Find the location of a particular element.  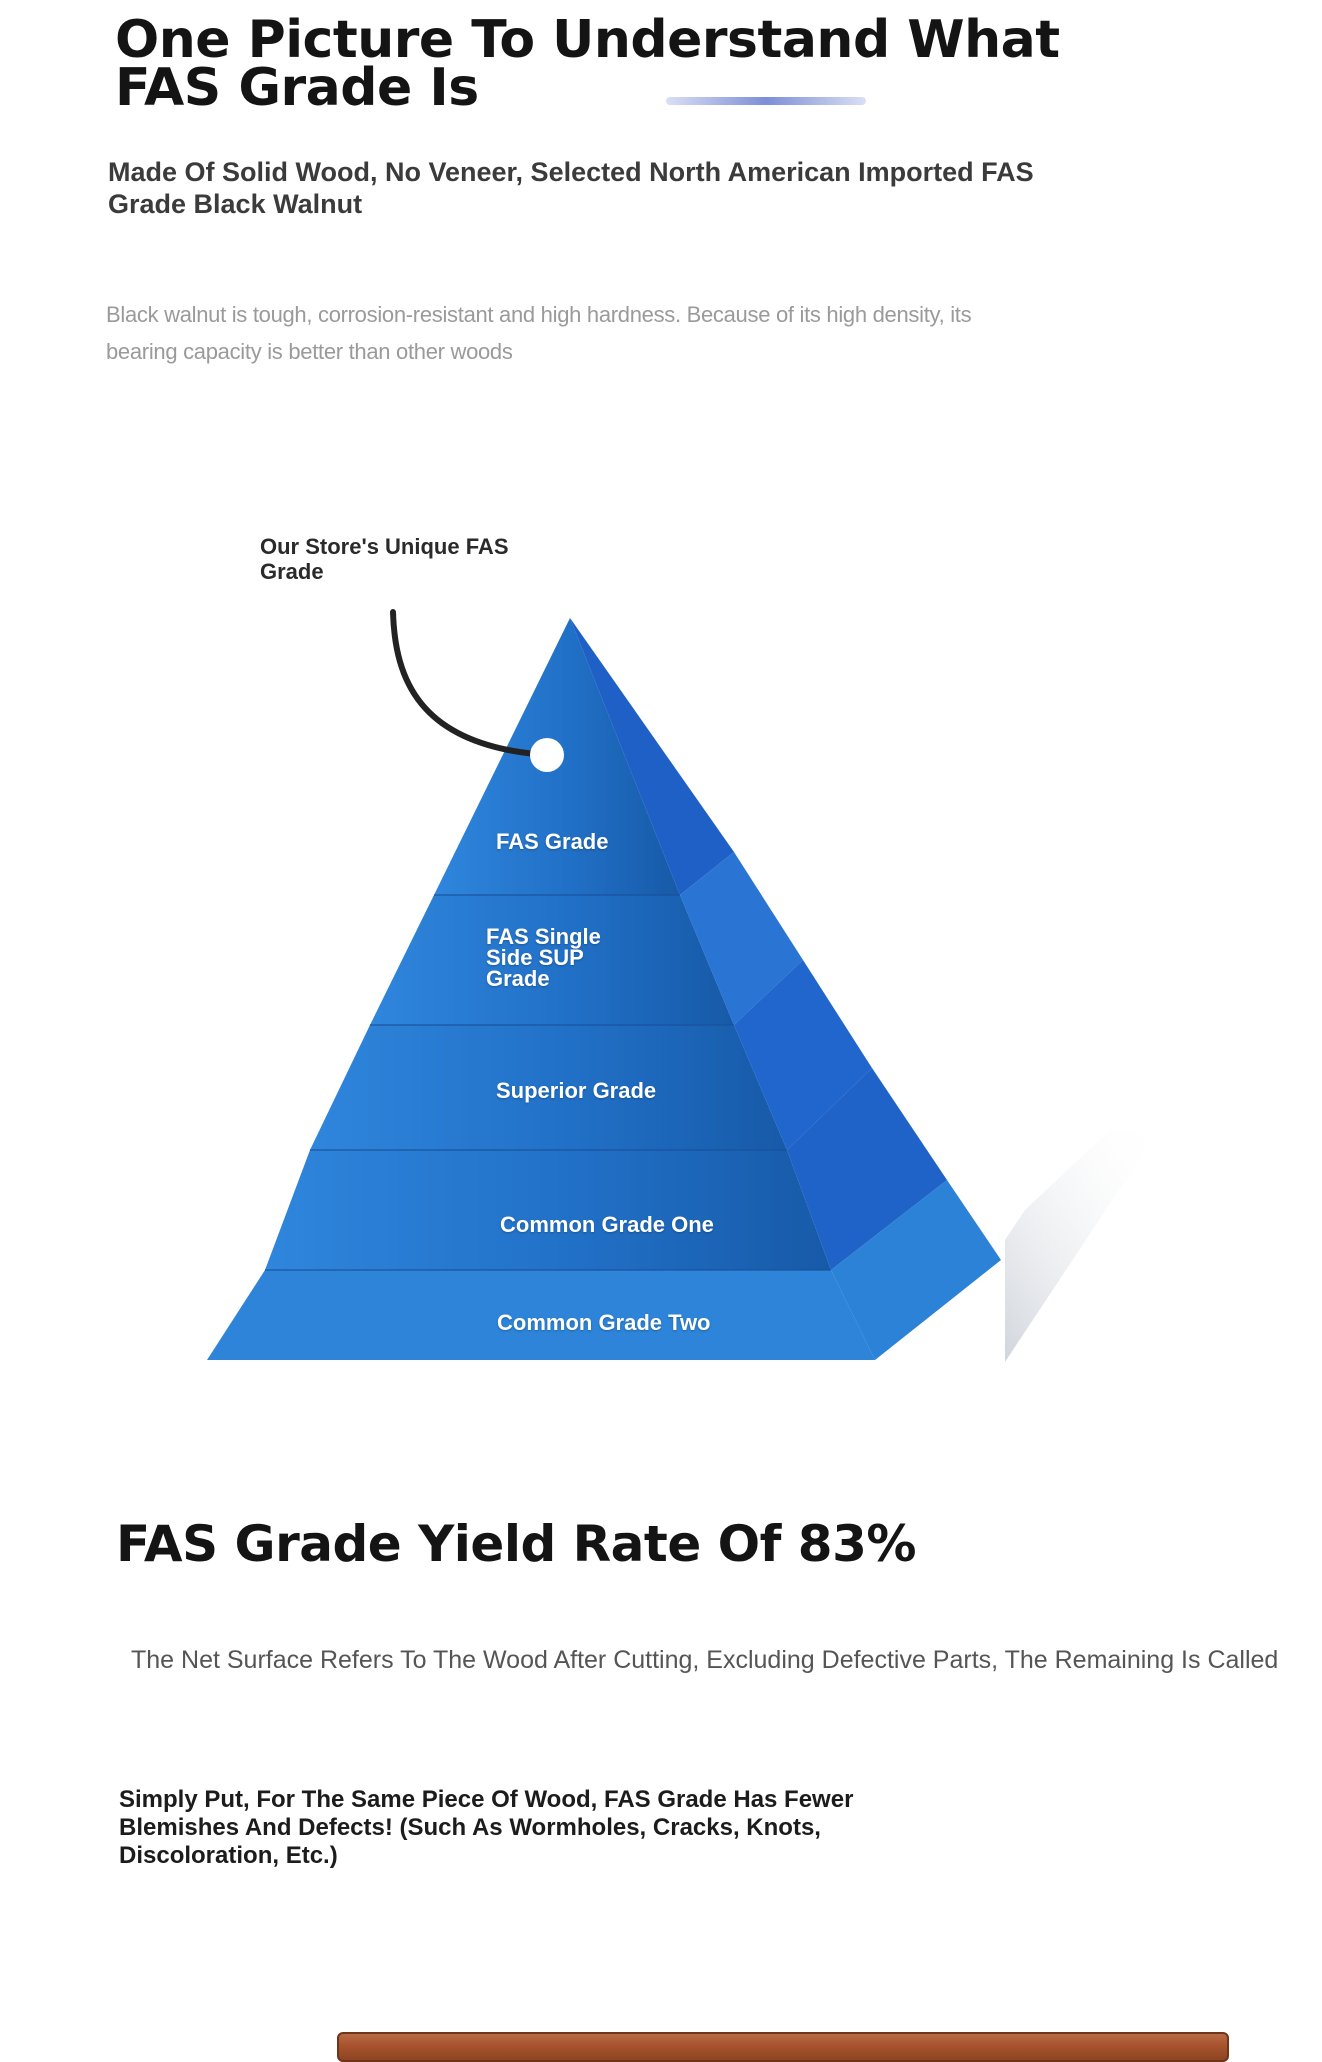

pyramid-callout-label: Our Store's Unique FAS Grade is located at coordinates (384, 559).